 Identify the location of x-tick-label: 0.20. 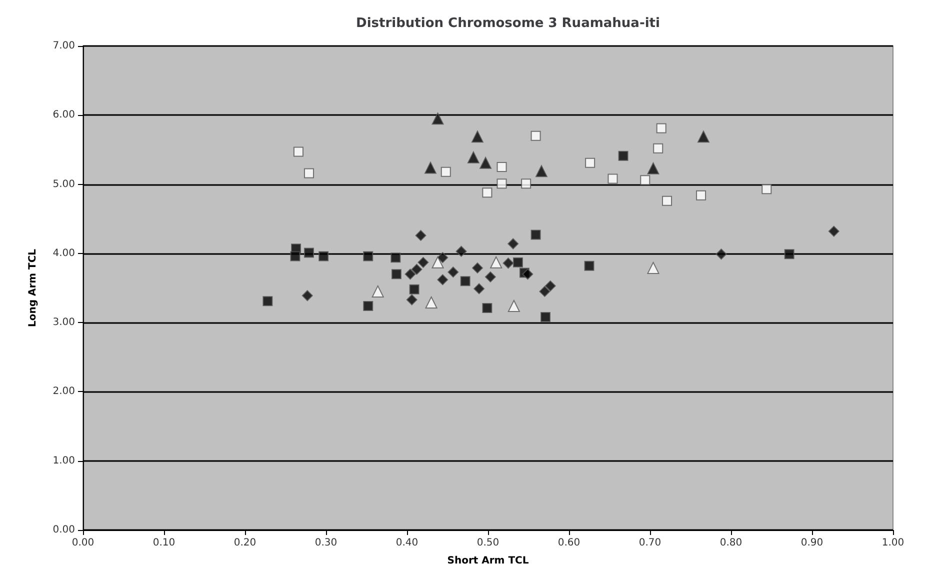
(245, 543).